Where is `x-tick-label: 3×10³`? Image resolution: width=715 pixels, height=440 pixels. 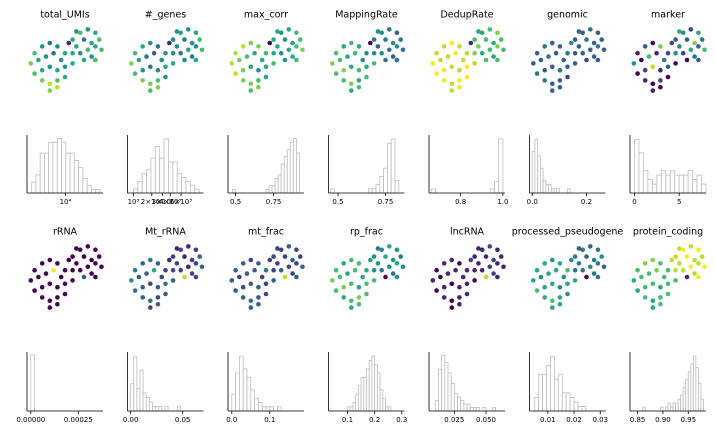
x-tick-label: 3×10³ is located at coordinates (163, 202).